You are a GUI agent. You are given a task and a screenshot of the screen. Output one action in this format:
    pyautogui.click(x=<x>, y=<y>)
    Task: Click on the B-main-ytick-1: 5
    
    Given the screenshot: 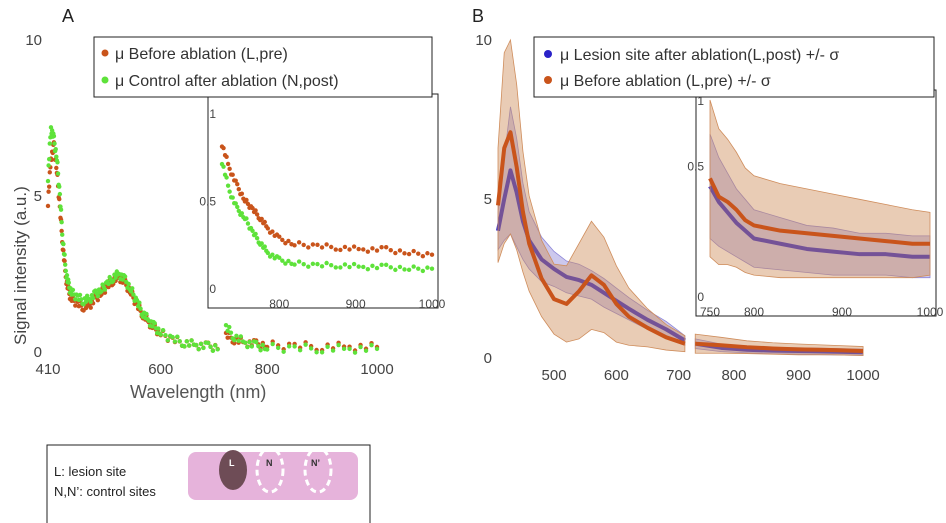 What is the action you would take?
    pyautogui.click(x=488, y=199)
    